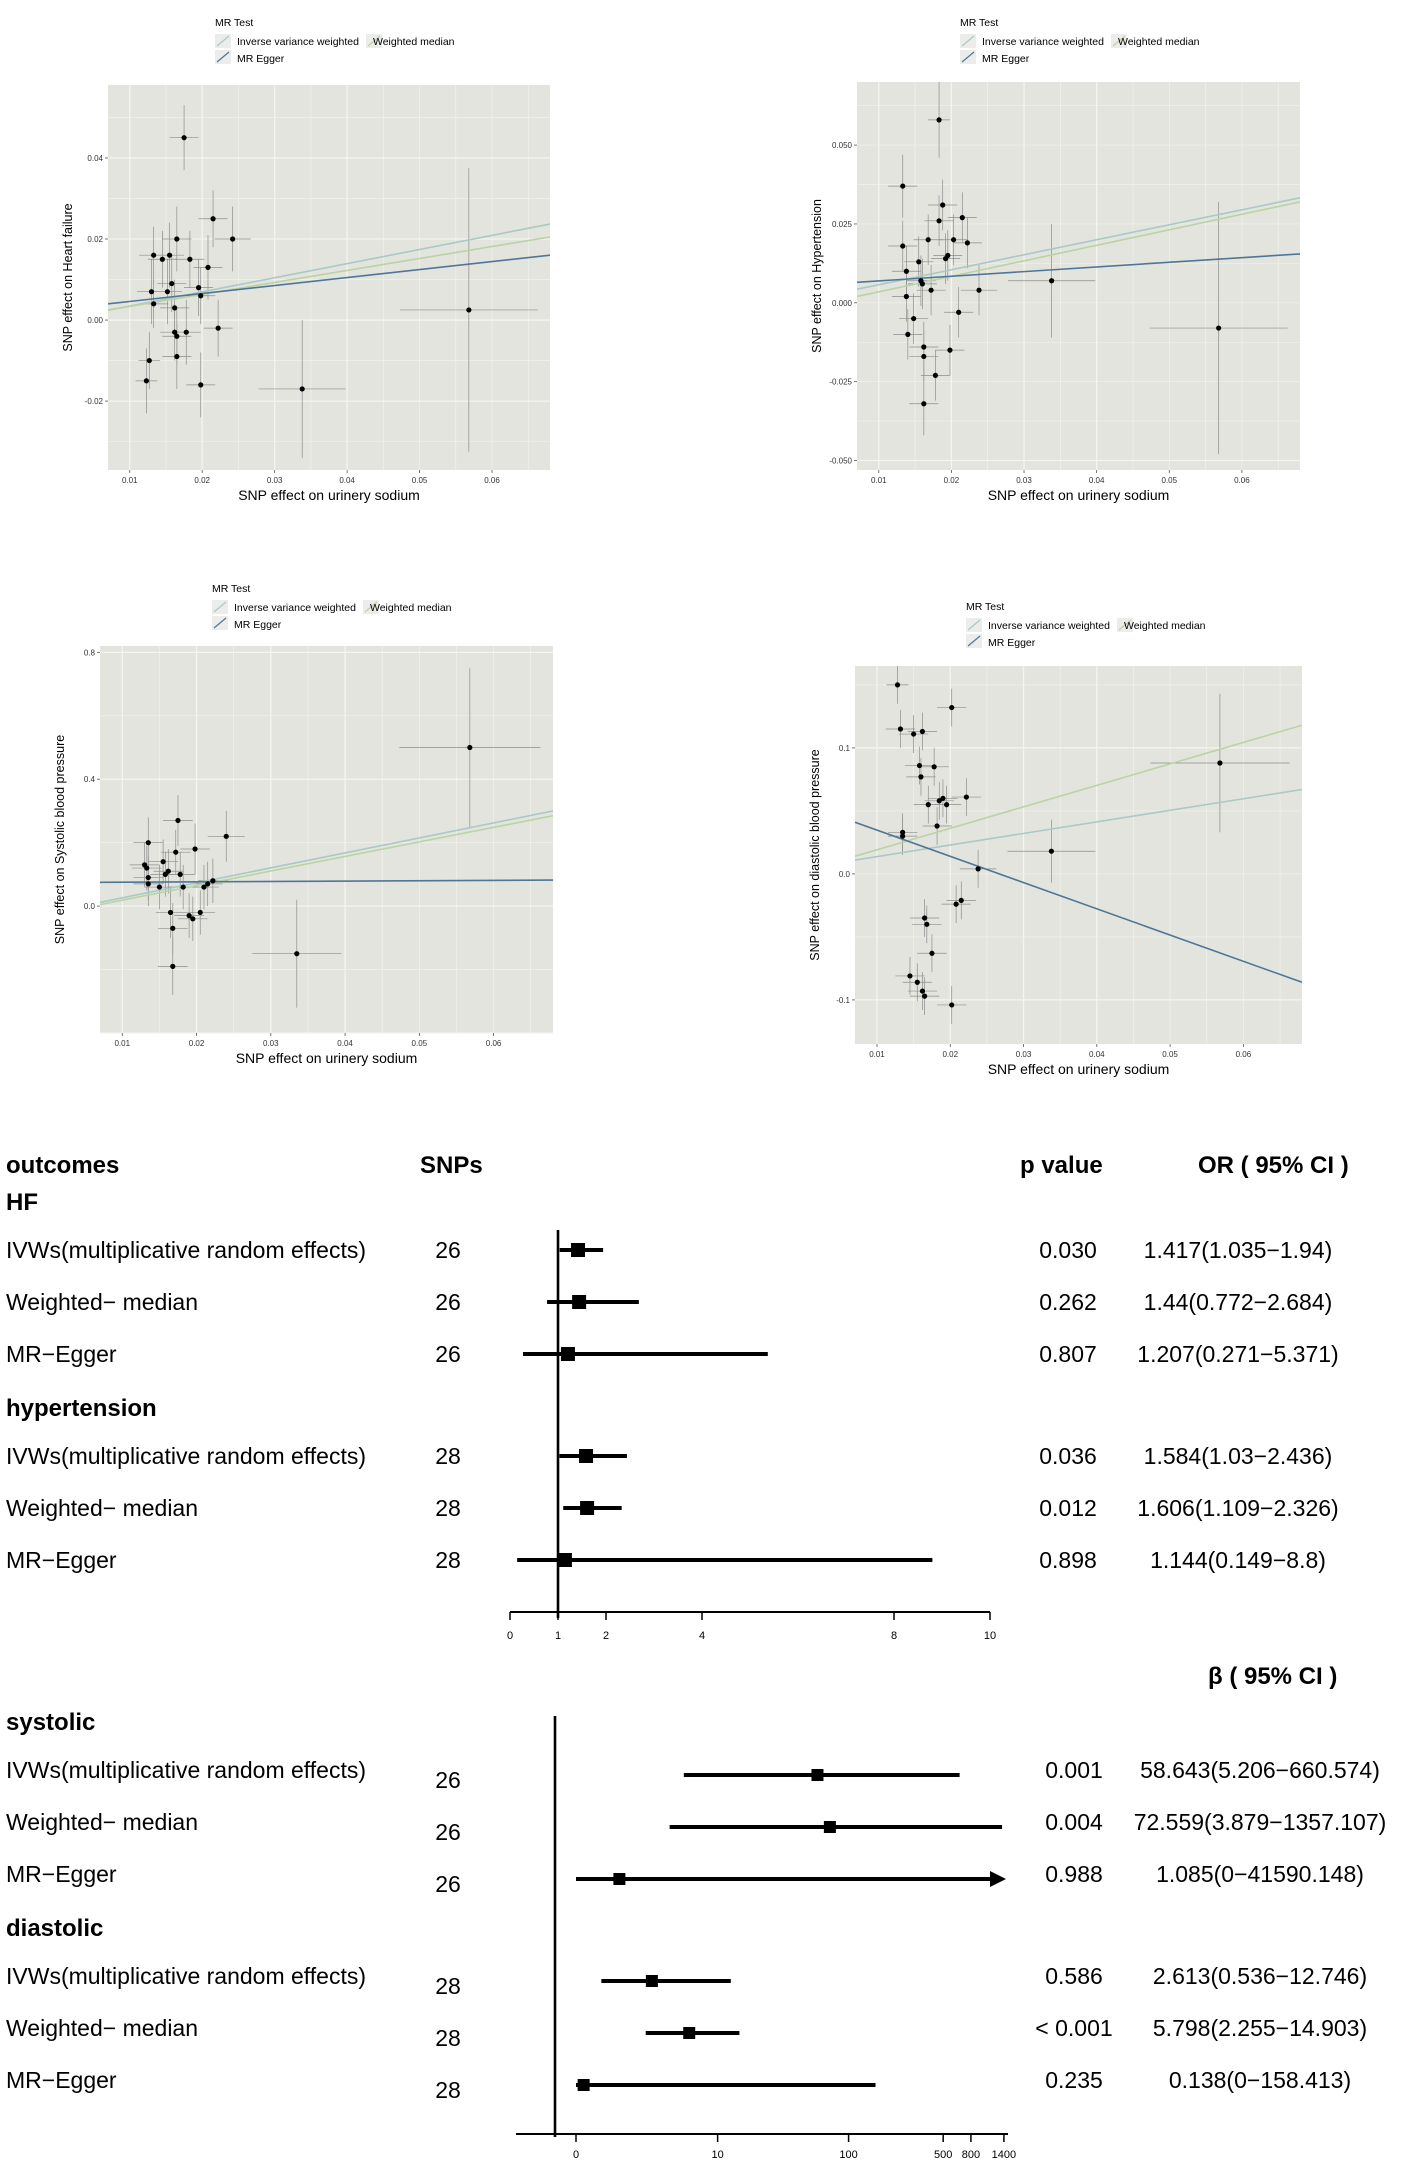 The width and height of the screenshot is (1418, 2164). What do you see at coordinates (943, 2155) in the screenshot?
I see `x-tick-label: 500` at bounding box center [943, 2155].